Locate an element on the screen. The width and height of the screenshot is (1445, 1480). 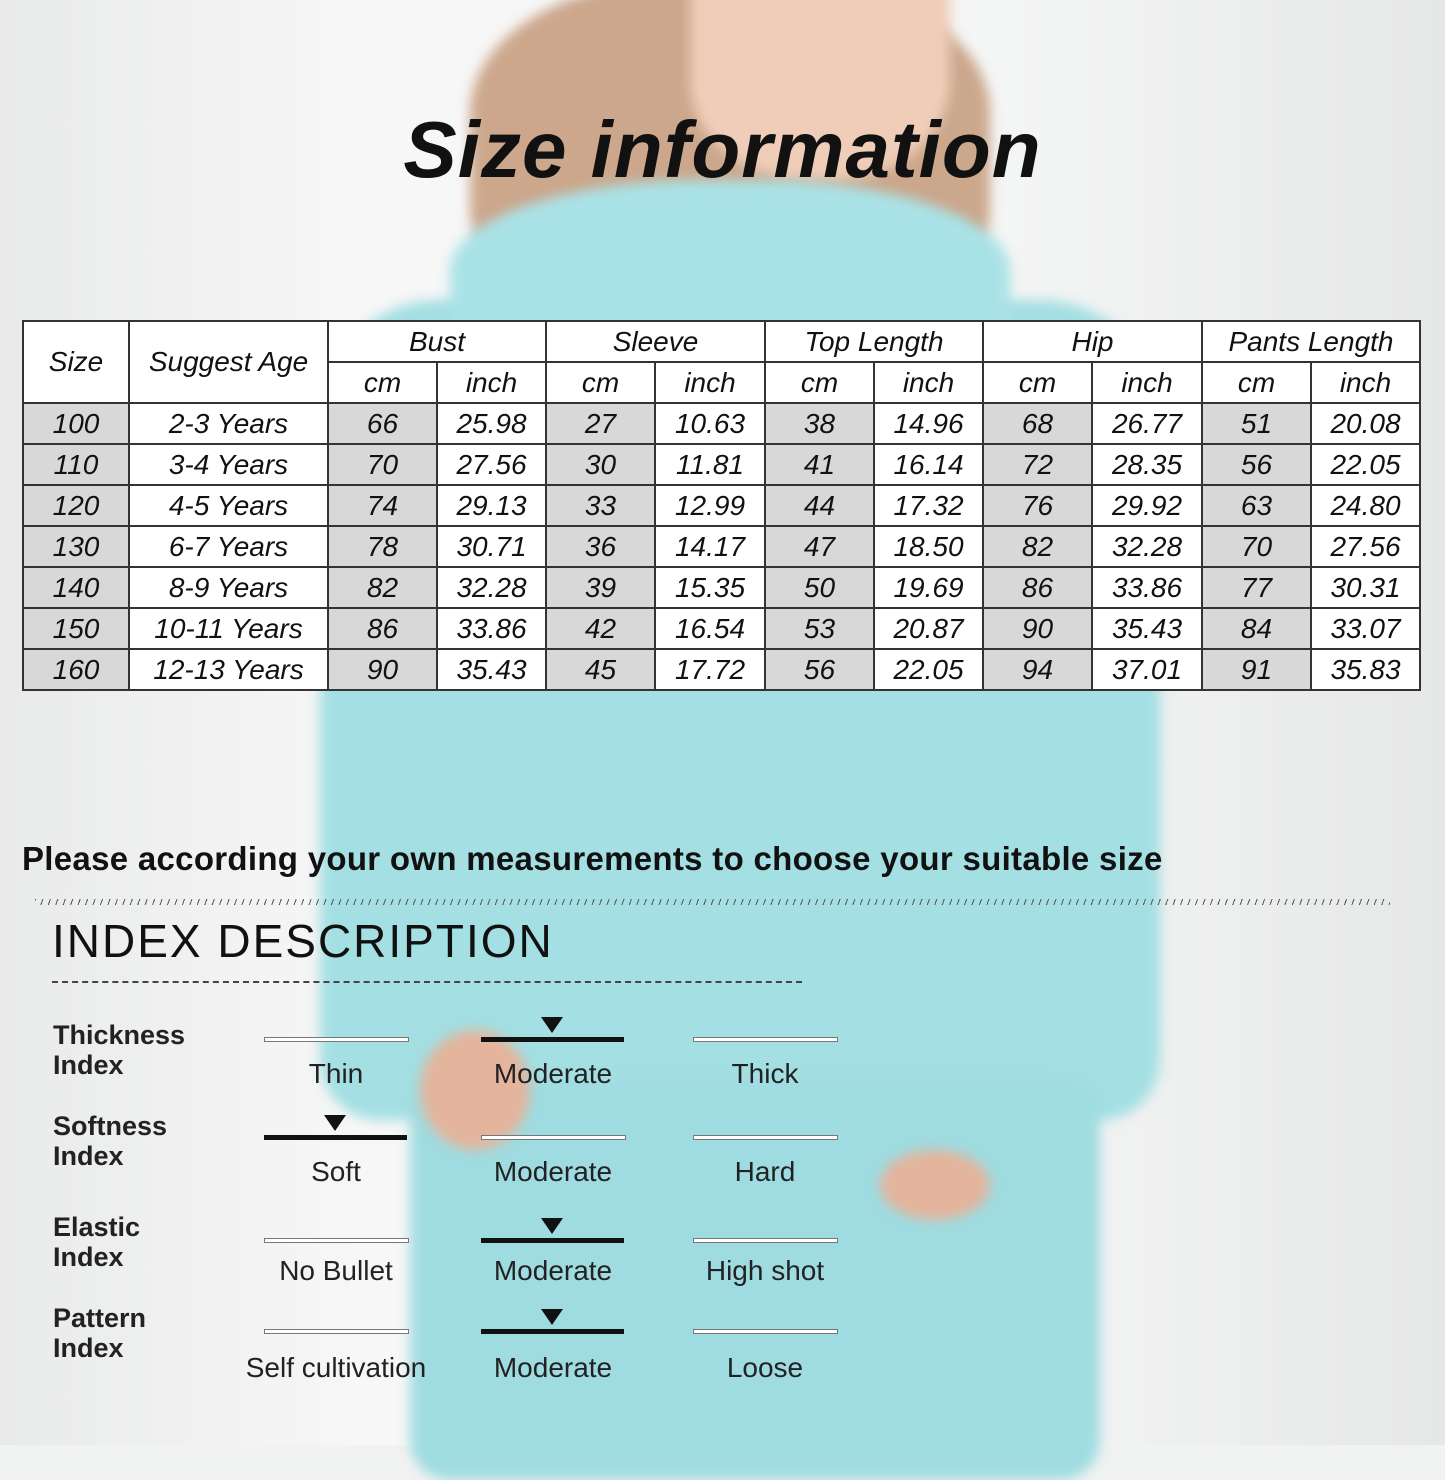
index-label-line: Thickness is located at coordinates (119, 1035).